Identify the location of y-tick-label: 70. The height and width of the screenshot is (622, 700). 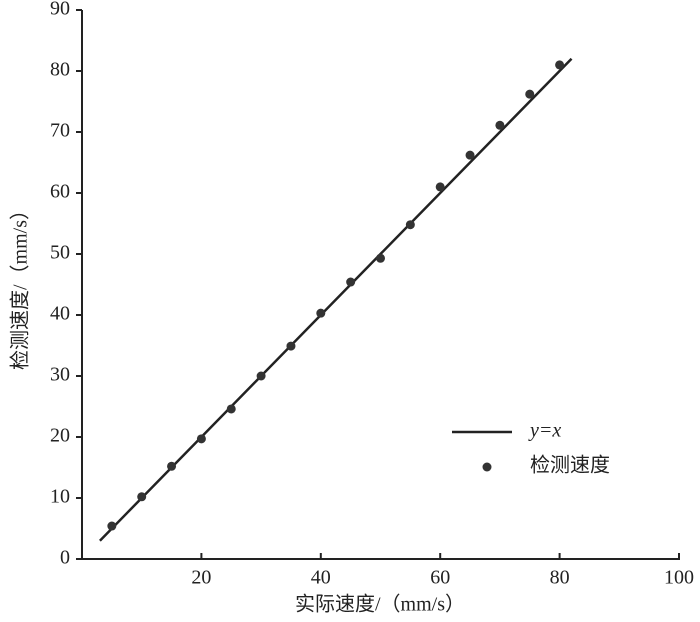
(60, 131).